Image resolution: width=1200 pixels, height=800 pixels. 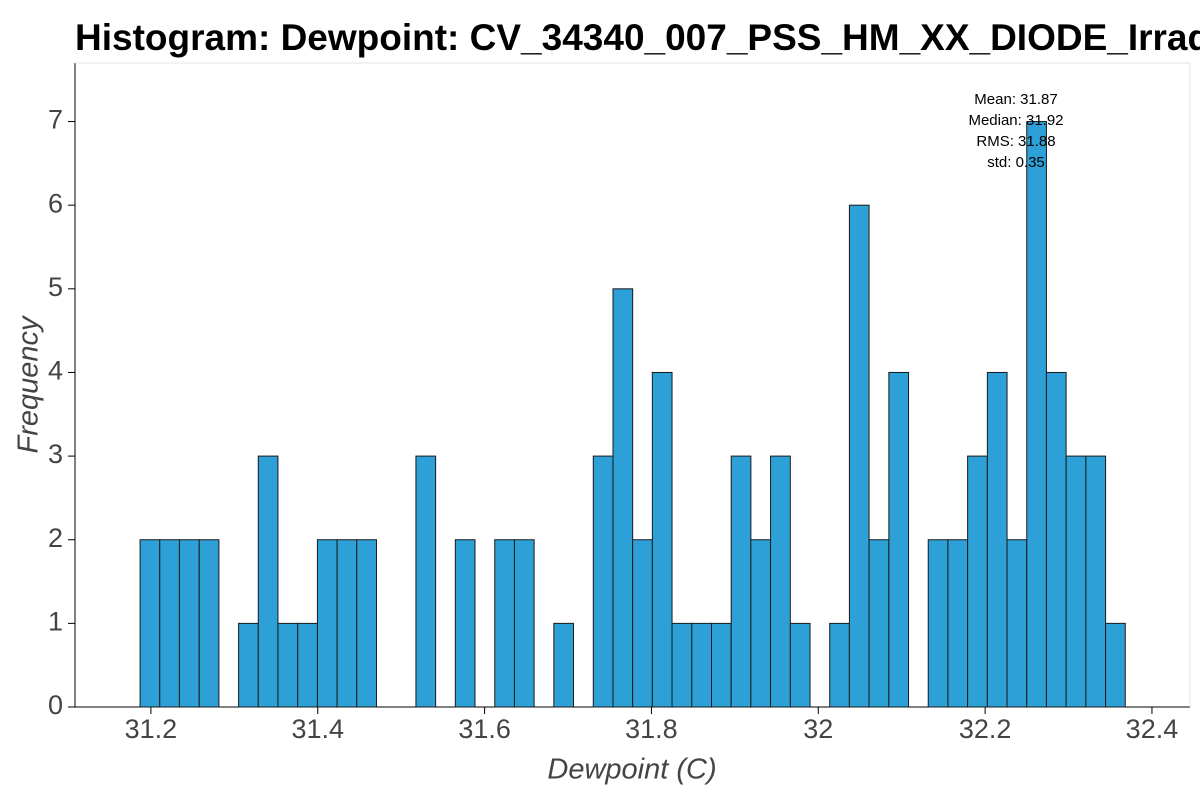 What do you see at coordinates (55, 287) in the screenshot?
I see `y-tick-label: 5` at bounding box center [55, 287].